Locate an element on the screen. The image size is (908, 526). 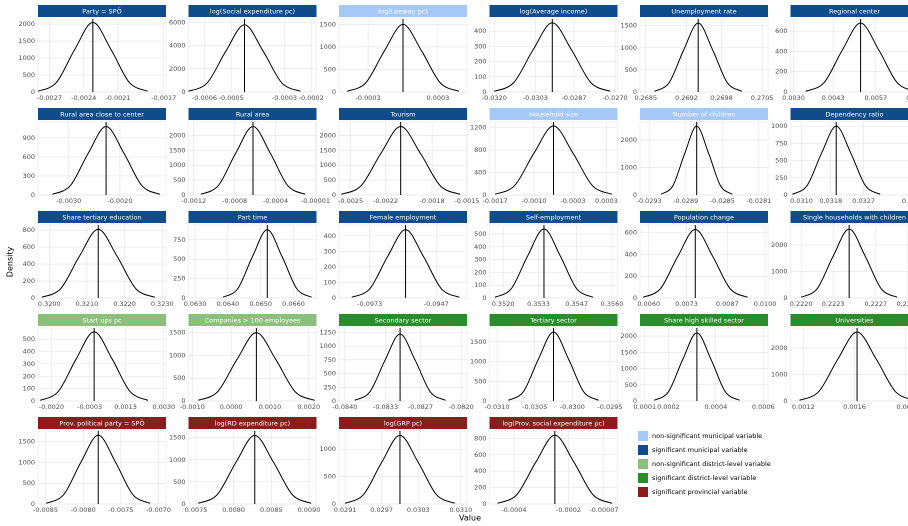
legend-swatch is located at coordinates (643, 464).